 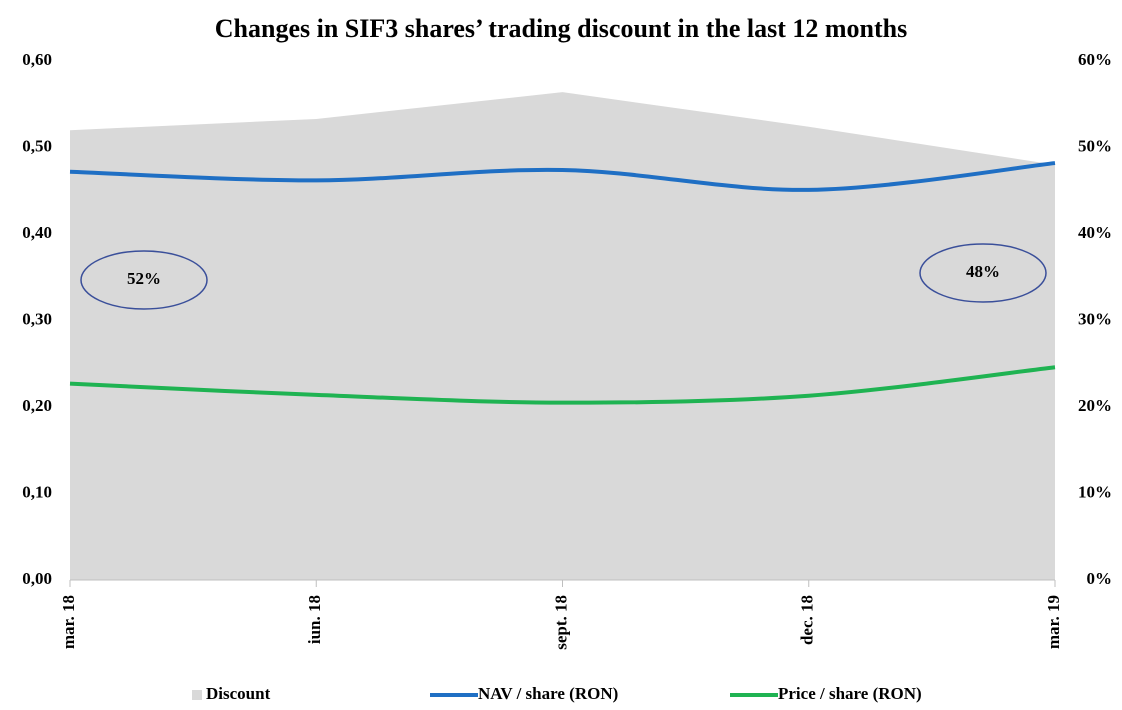 I want to click on y-tick-label: 0,20, so click(x=37, y=405).